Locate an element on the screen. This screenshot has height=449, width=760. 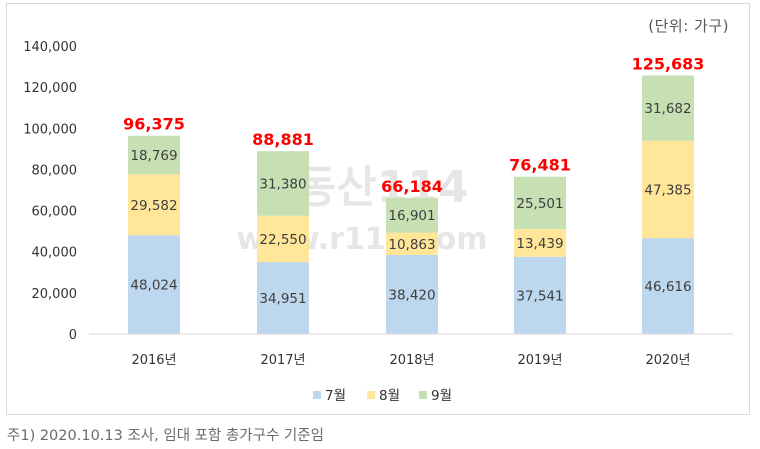
total-value-label: 88,881 is located at coordinates (283, 139).